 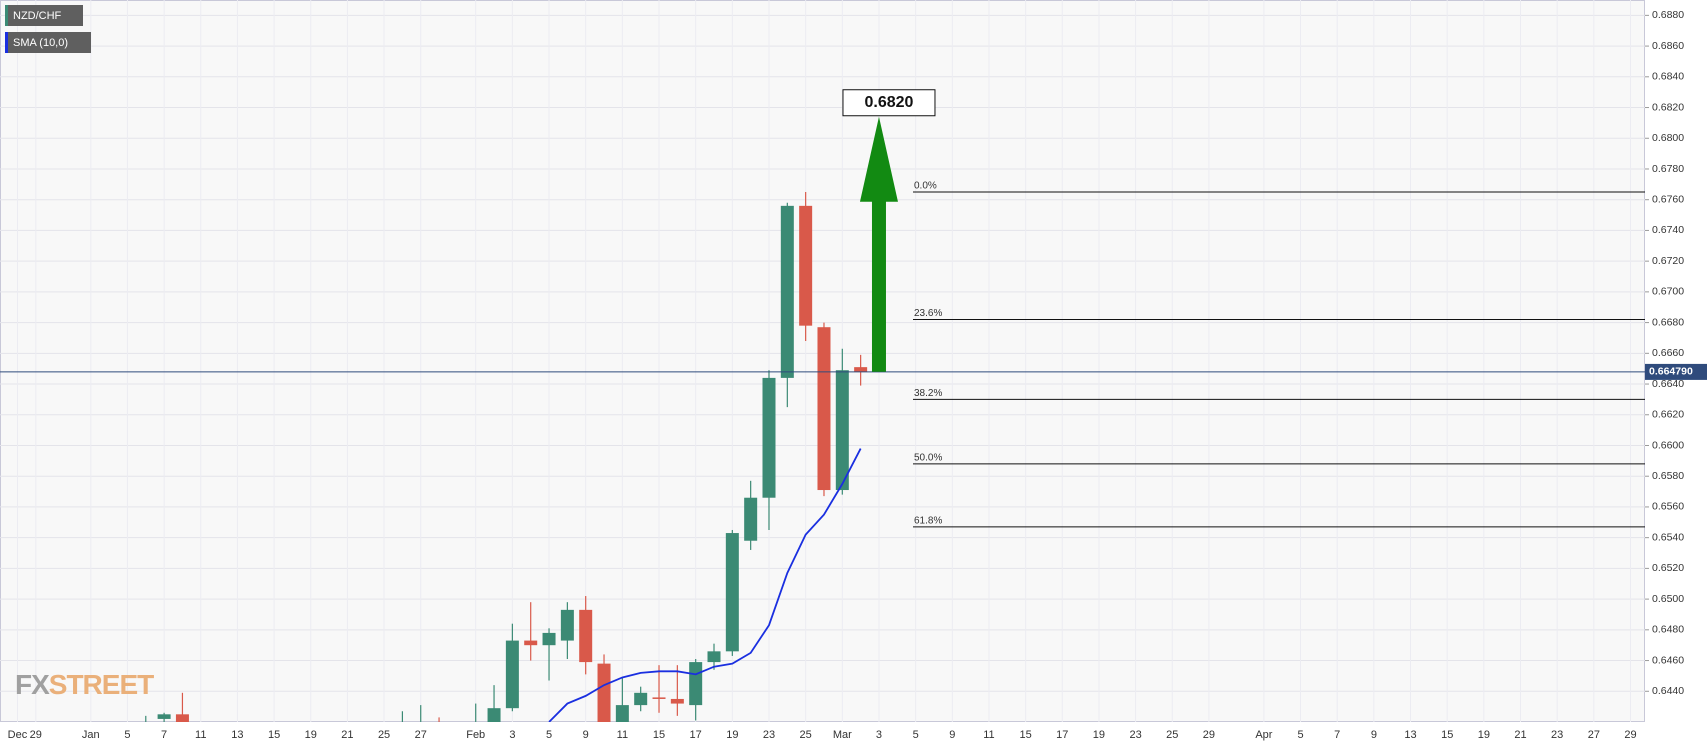 I want to click on y-tick-label: 0.6580, so click(x=1668, y=476).